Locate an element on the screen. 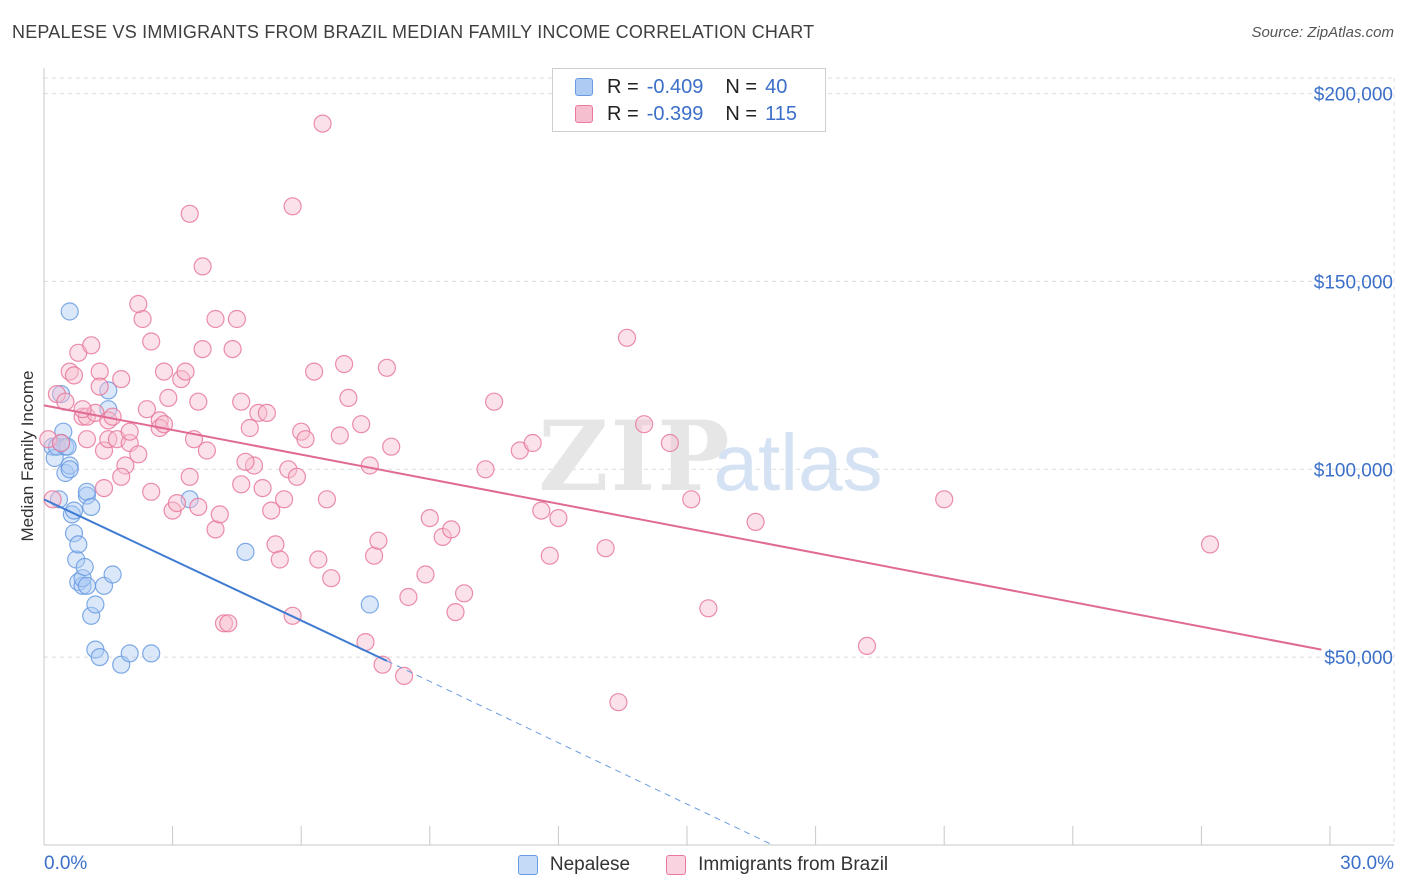 Image resolution: width=1406 pixels, height=892 pixels. y-tick-label-50000: $50,000 is located at coordinates (1358, 658).